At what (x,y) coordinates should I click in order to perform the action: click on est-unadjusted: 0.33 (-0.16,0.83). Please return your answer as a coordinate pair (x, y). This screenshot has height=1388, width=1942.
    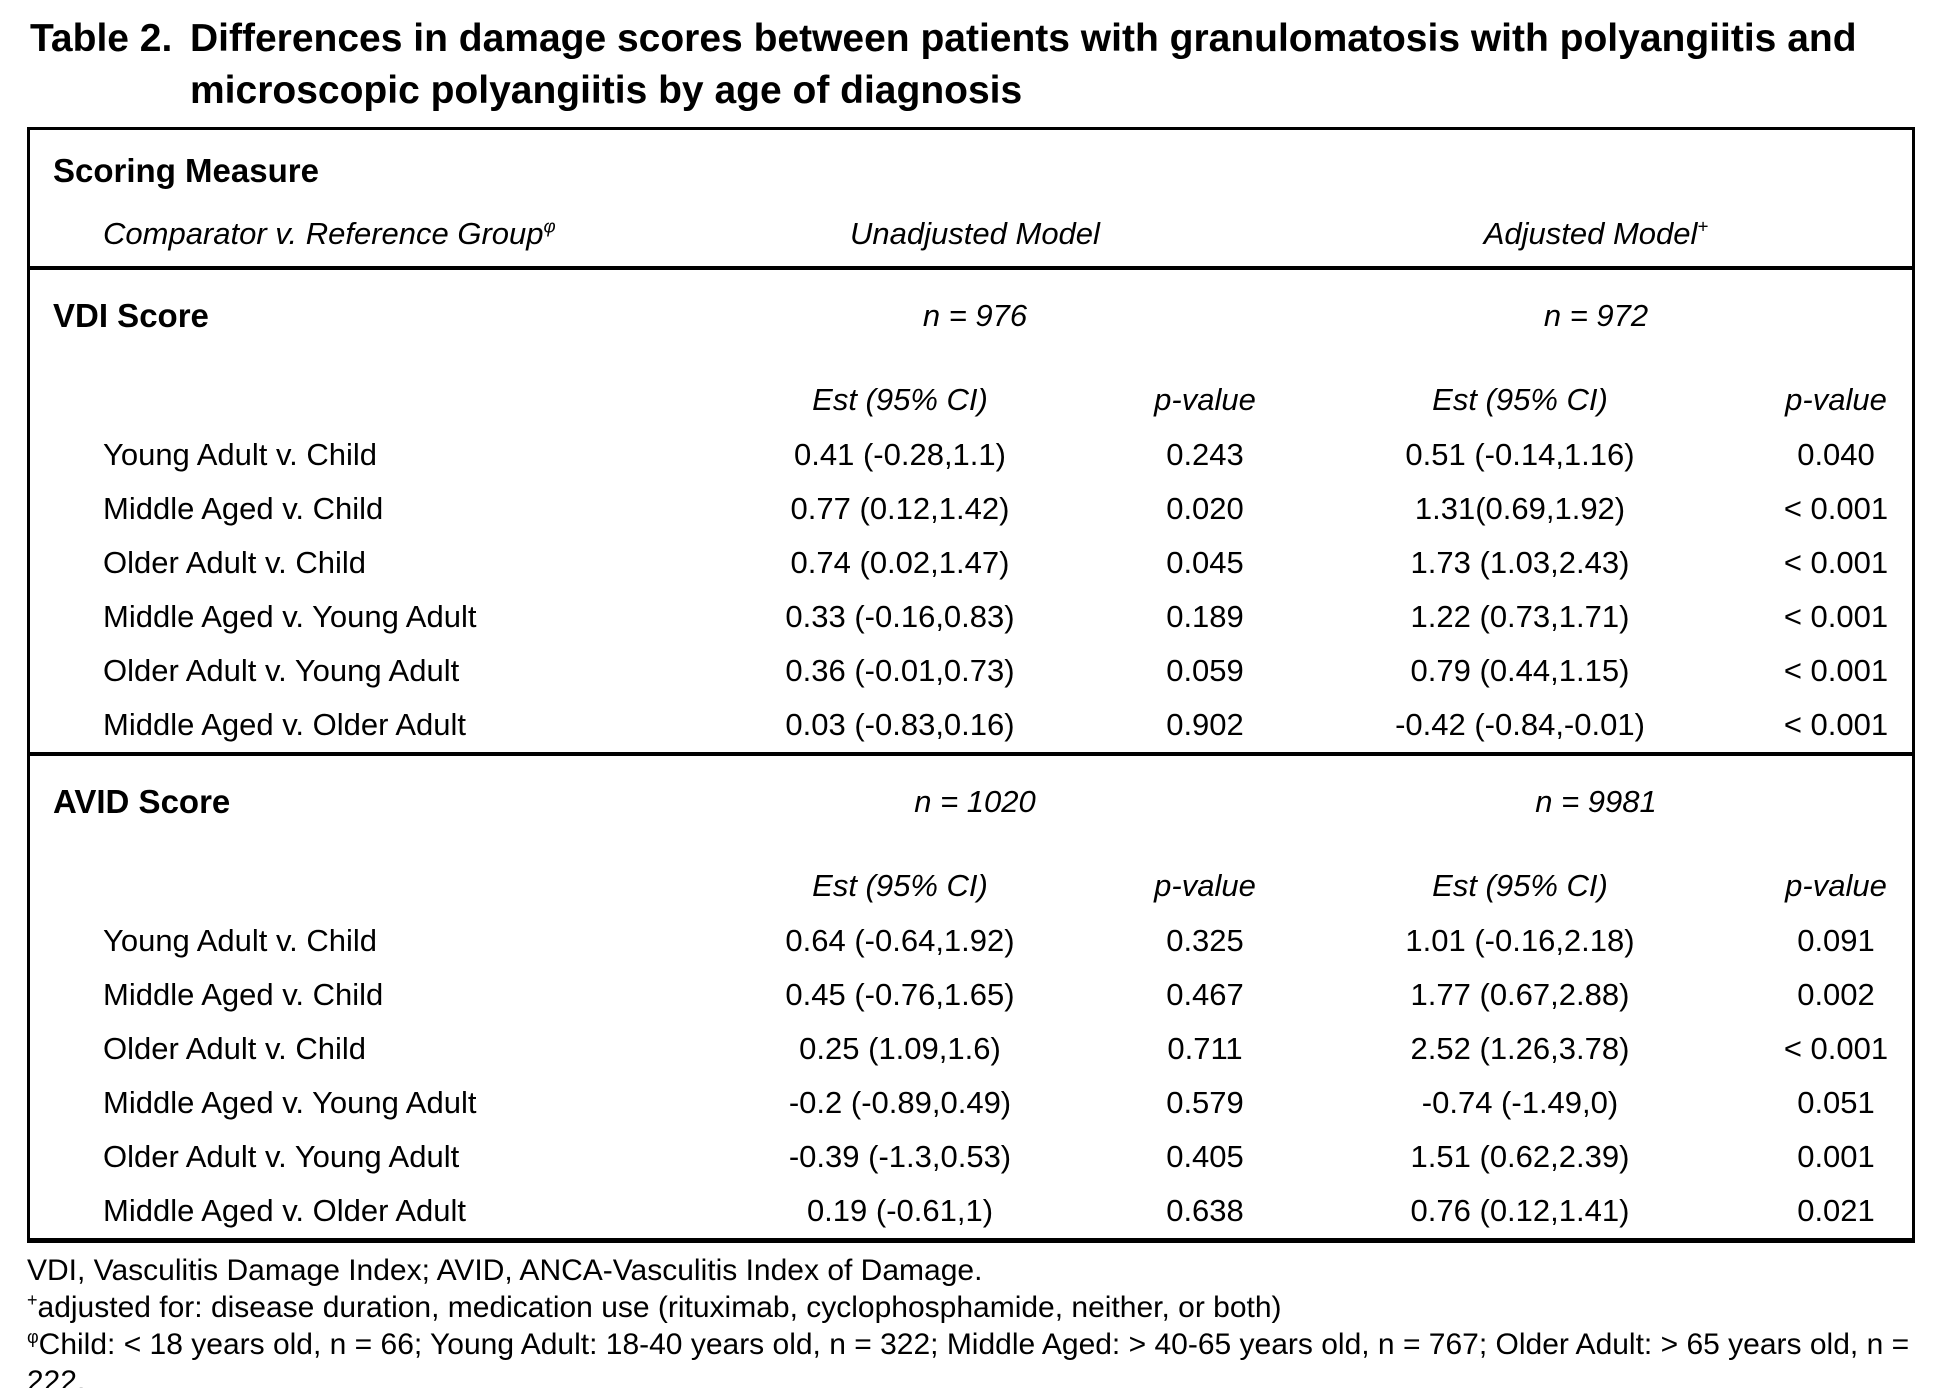
    Looking at the image, I should click on (900, 616).